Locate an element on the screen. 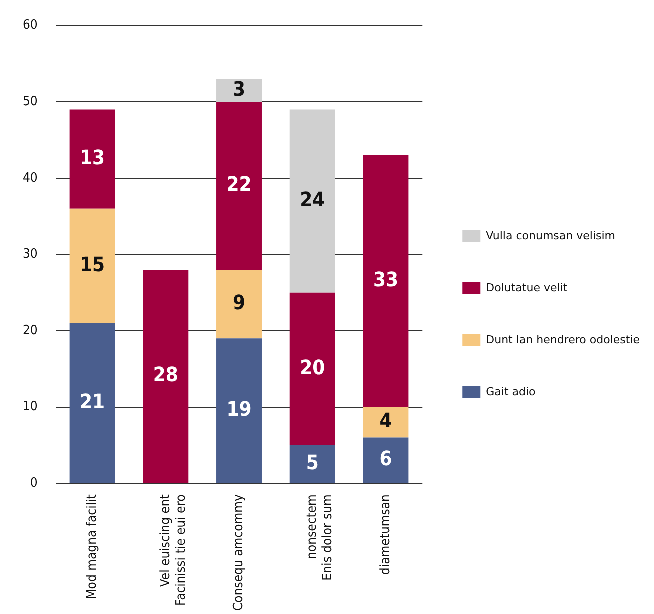 The image size is (654, 614). data-label: 6 is located at coordinates (386, 458).